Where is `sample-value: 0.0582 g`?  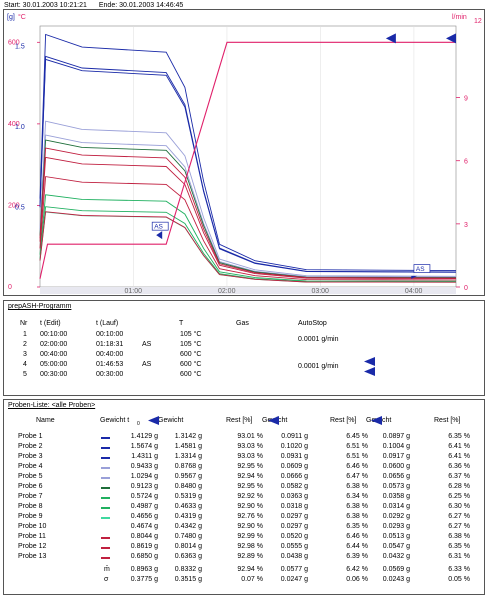 sample-value: 0.0582 g is located at coordinates (294, 486).